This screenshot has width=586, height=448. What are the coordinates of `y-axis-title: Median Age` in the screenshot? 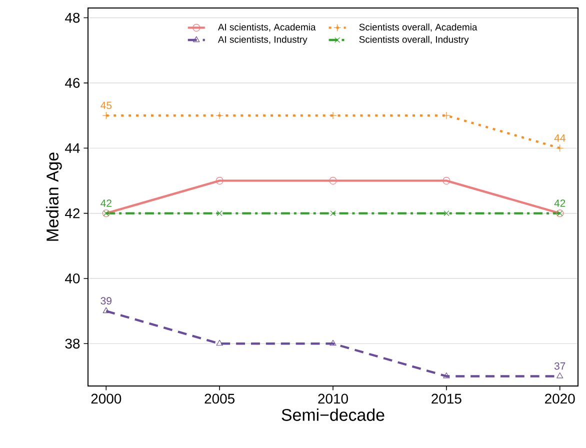 It's located at (54, 196).